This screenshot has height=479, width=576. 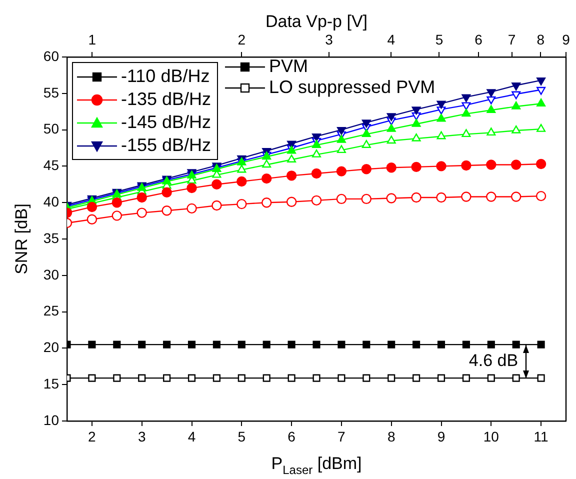 I want to click on x-tick-label: 11, so click(x=541, y=436).